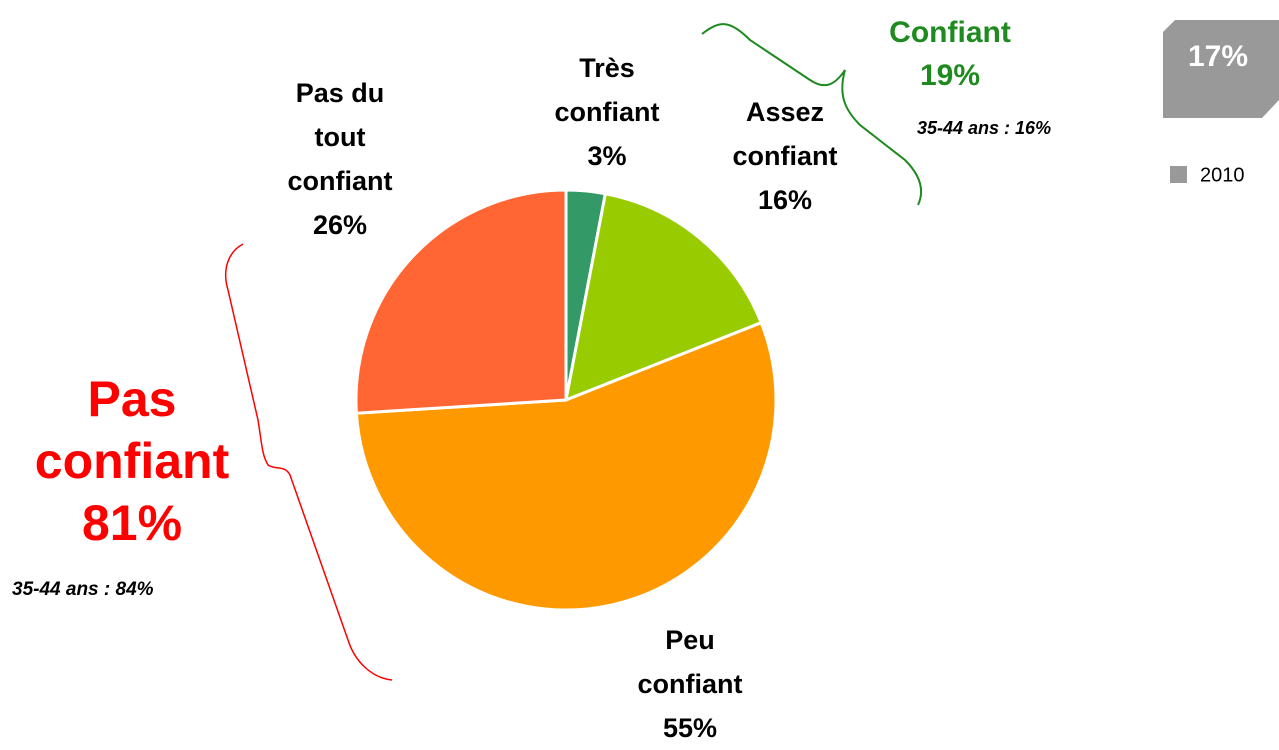 Image resolution: width=1279 pixels, height=750 pixels. What do you see at coordinates (1178, 174) in the screenshot?
I see `legend-swatch` at bounding box center [1178, 174].